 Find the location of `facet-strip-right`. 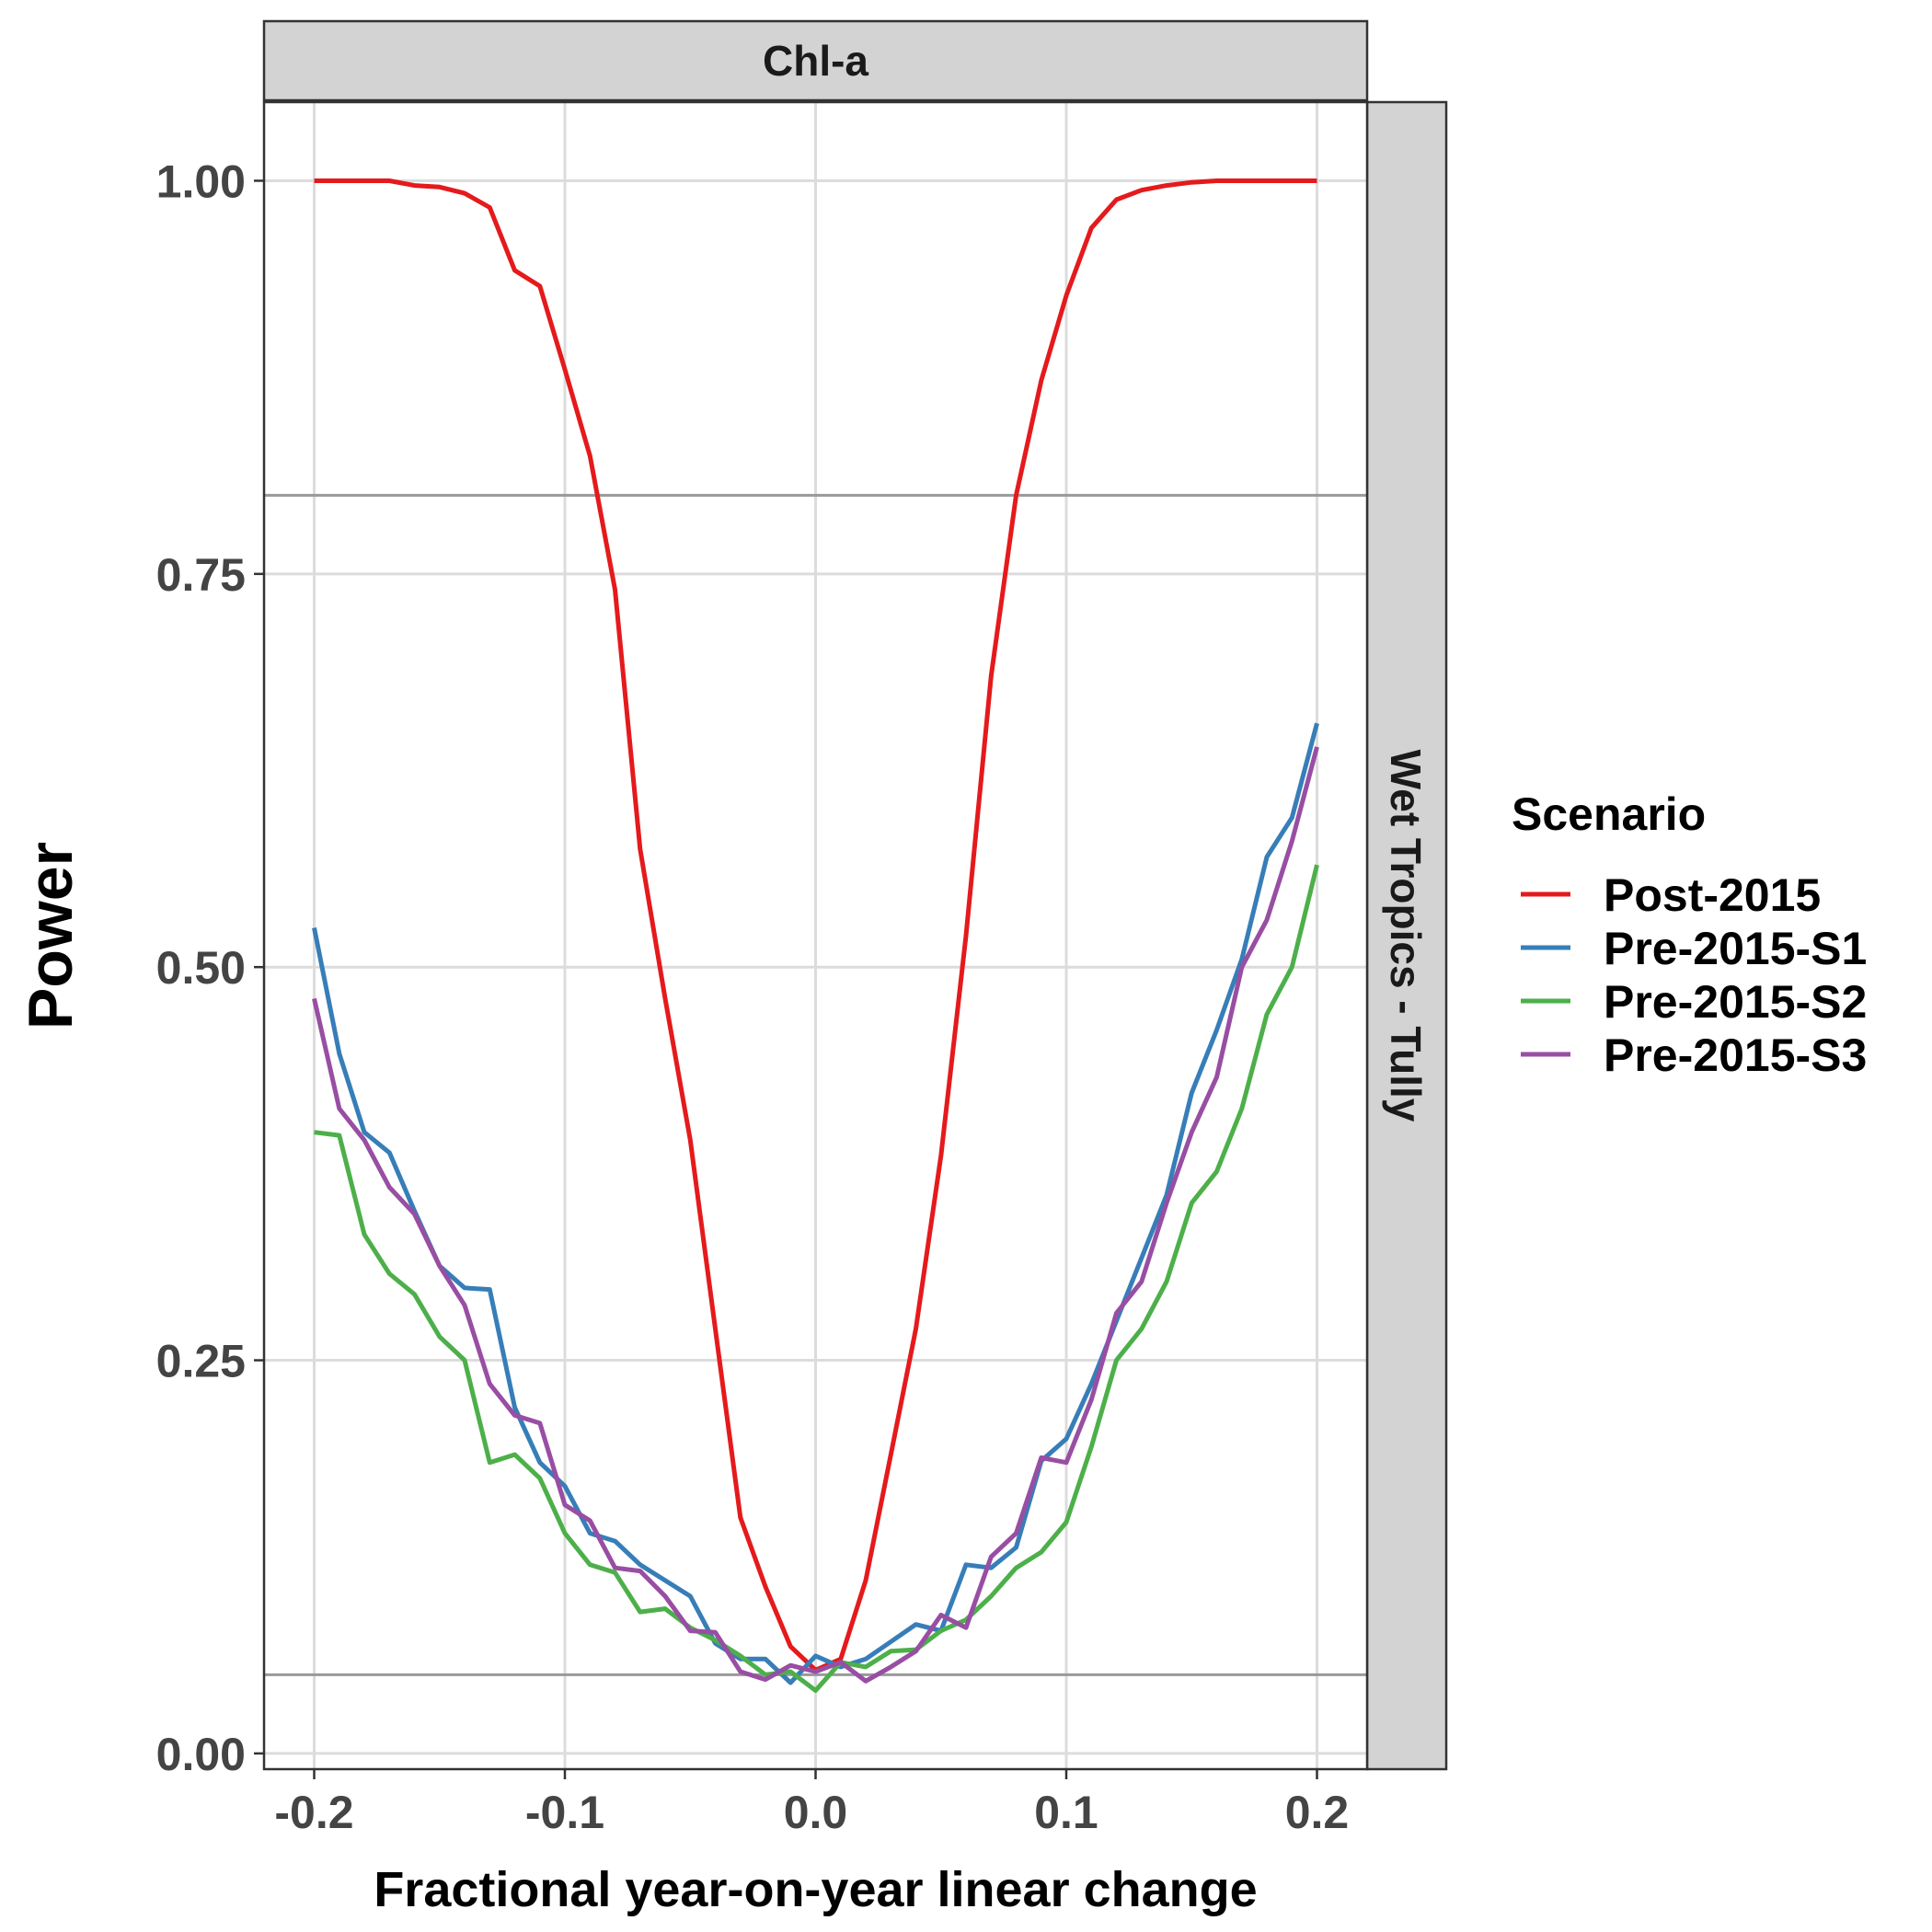

facet-strip-right is located at coordinates (1406, 935).